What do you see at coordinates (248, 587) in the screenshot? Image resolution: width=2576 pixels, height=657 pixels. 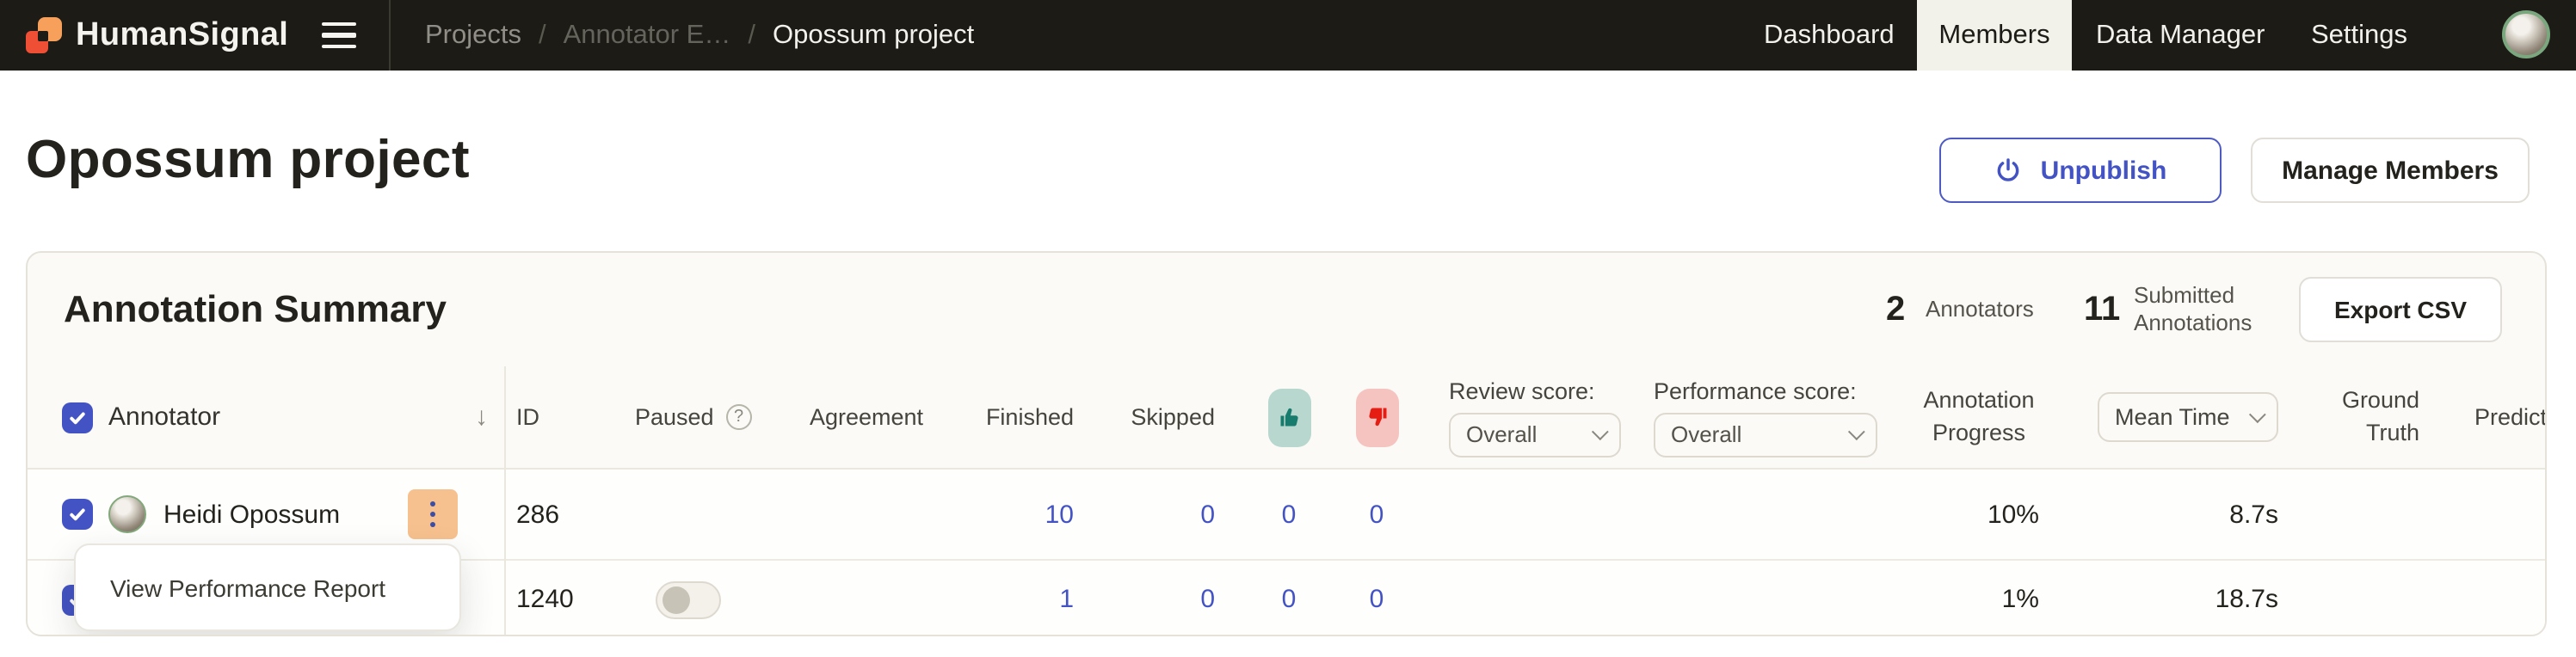 I see `menu-item-view-performance-report: View Performance Report` at bounding box center [248, 587].